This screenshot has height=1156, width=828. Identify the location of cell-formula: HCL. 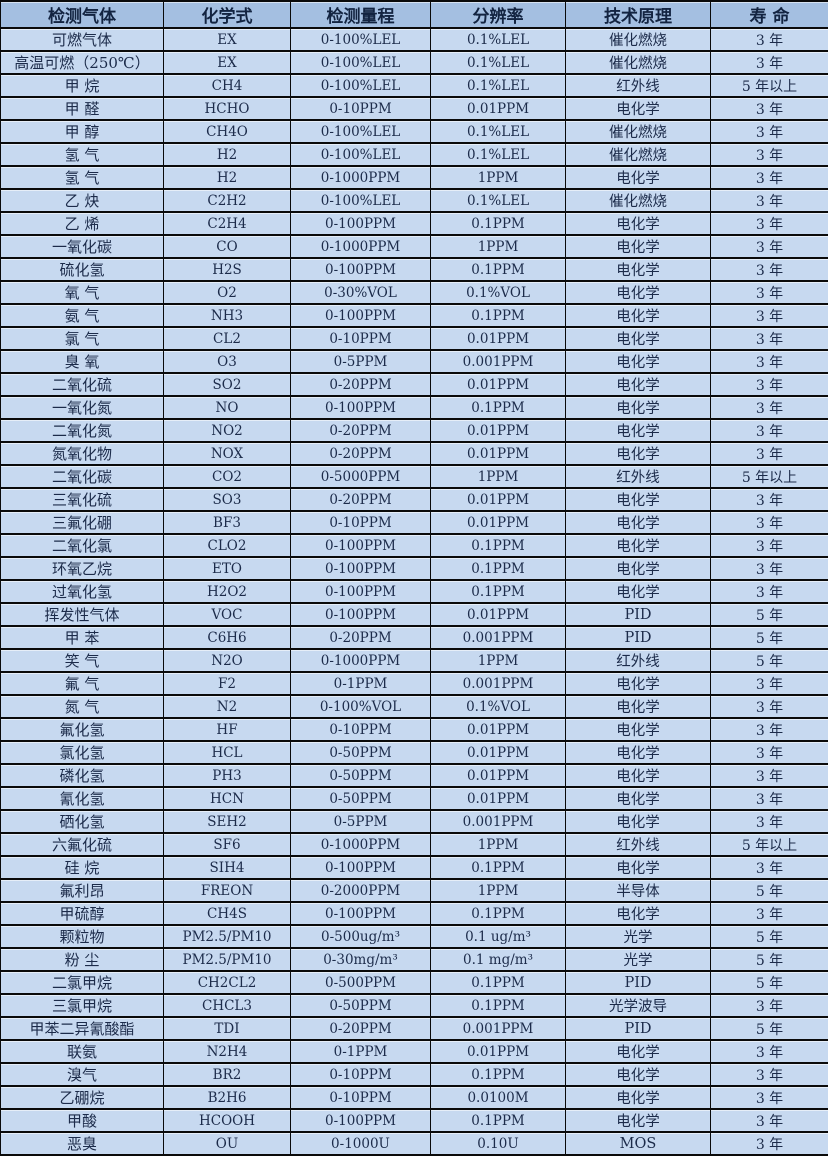
(227, 752).